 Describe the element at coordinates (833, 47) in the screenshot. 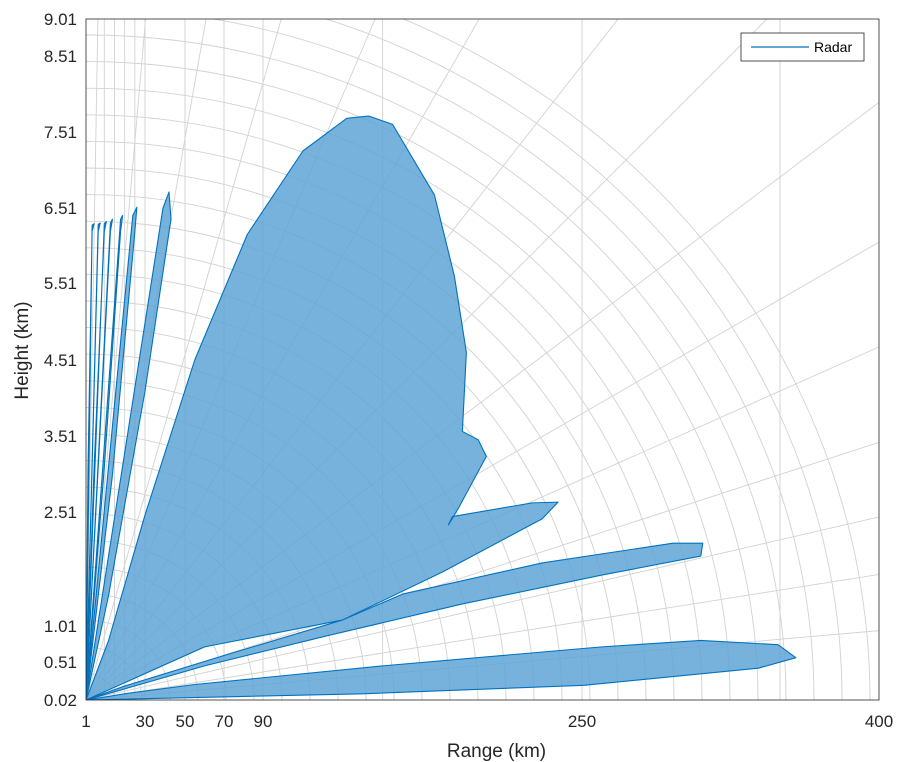

I see `legend-label-radar: Radar` at that location.